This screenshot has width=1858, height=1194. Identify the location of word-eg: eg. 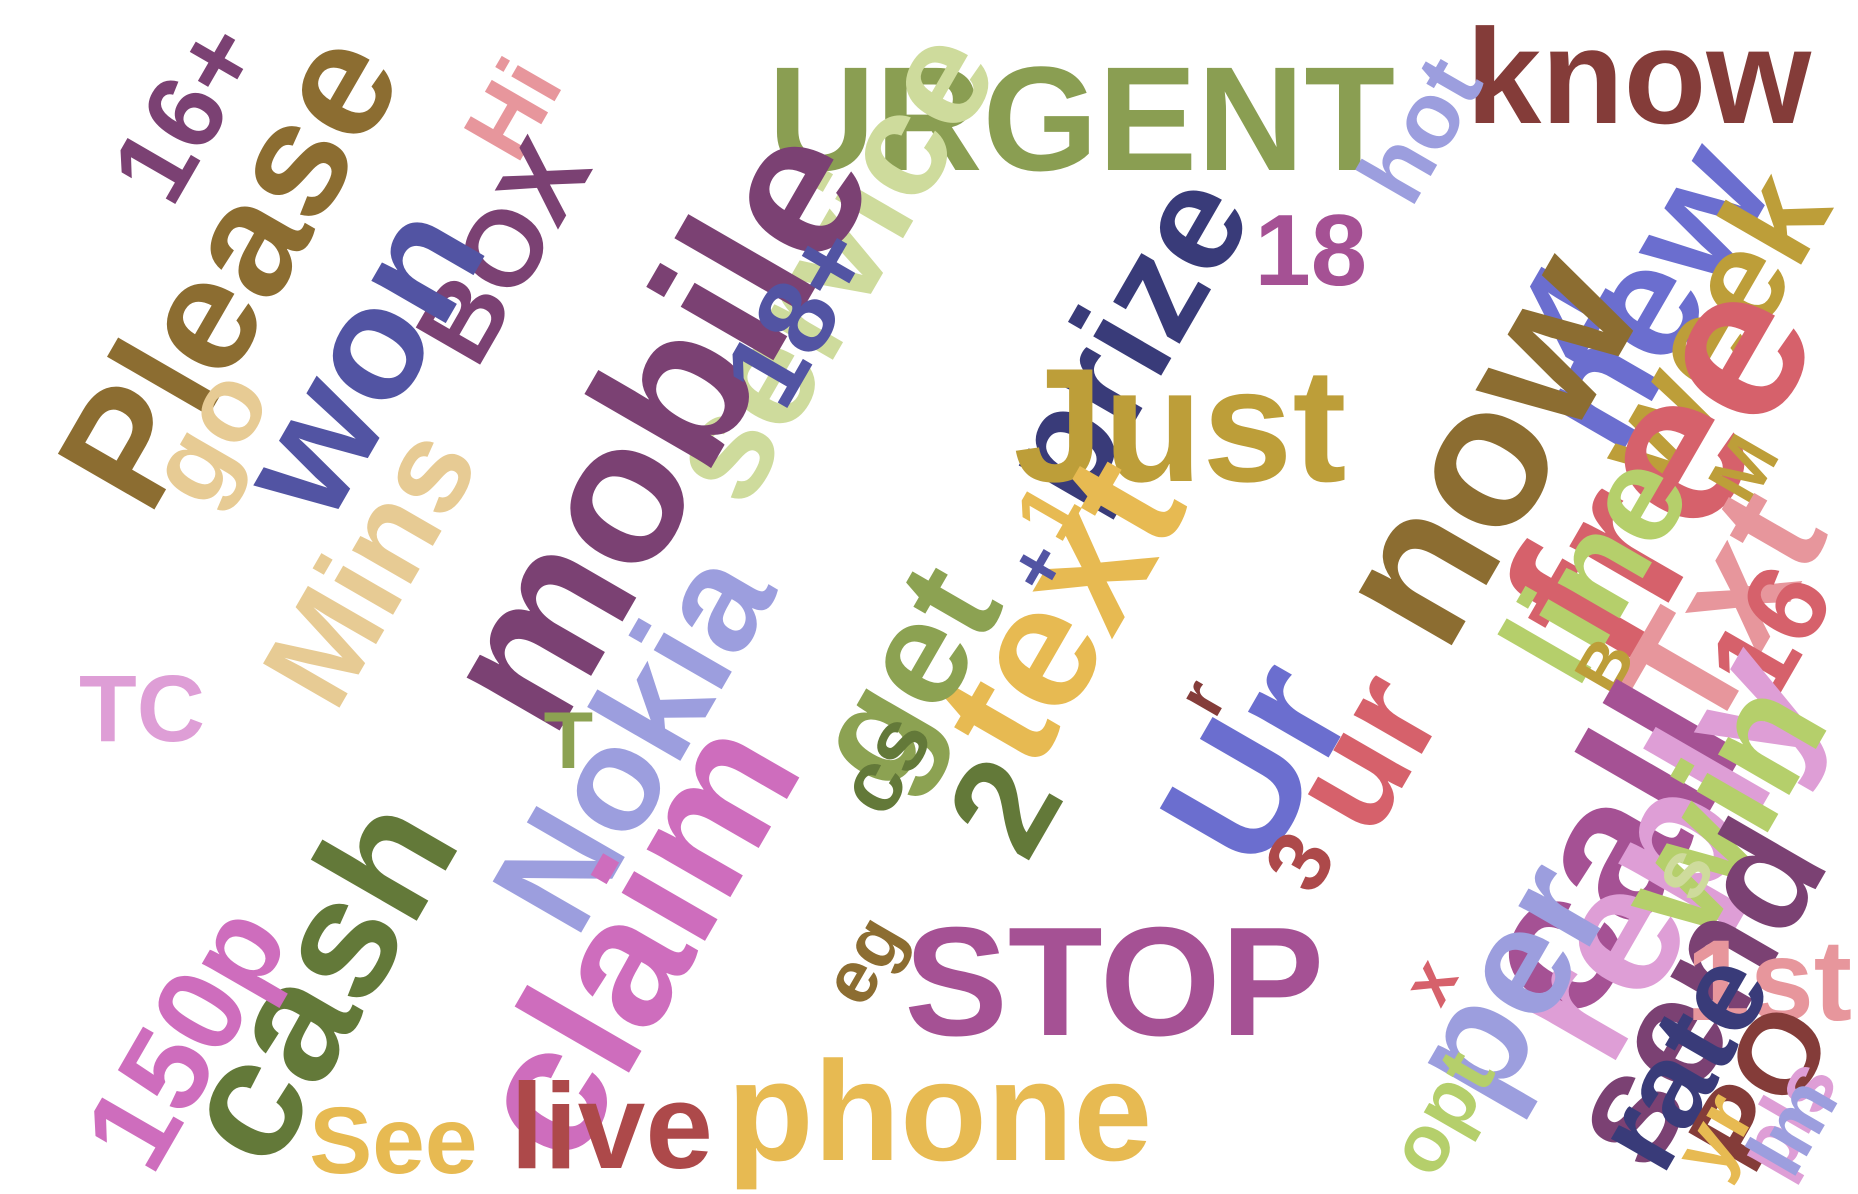
(862, 960).